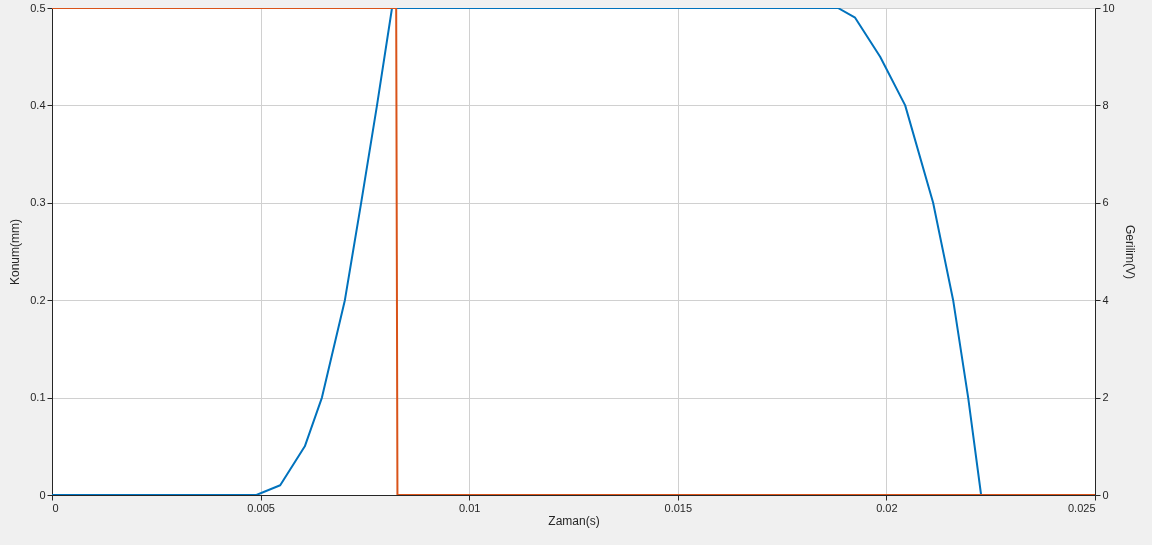 This screenshot has width=1152, height=545. Describe the element at coordinates (38, 397) in the screenshot. I see `y-tick-label: 0.1` at that location.